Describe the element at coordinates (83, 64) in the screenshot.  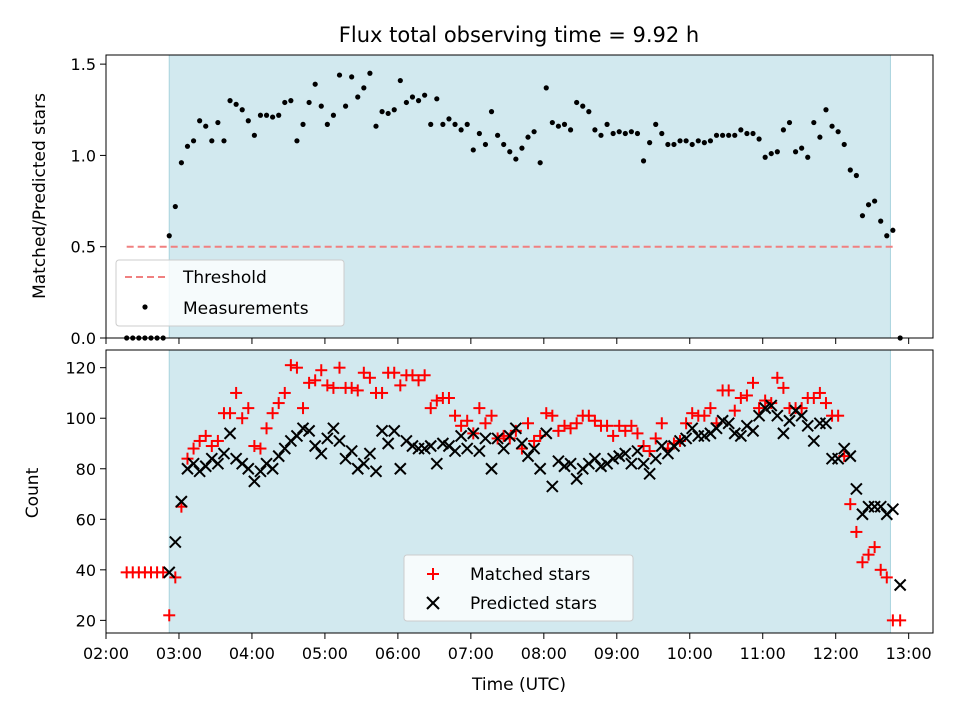
I see `top-y-tick-label: 1.5` at that location.